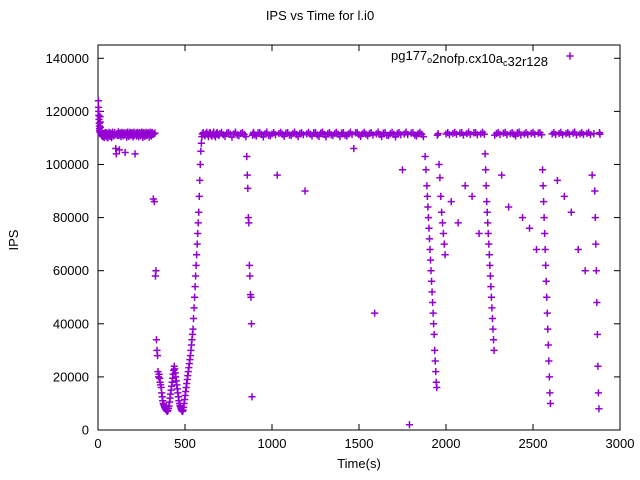 The image size is (640, 480). Describe the element at coordinates (272, 443) in the screenshot. I see `x-tick-label: 1000` at that location.